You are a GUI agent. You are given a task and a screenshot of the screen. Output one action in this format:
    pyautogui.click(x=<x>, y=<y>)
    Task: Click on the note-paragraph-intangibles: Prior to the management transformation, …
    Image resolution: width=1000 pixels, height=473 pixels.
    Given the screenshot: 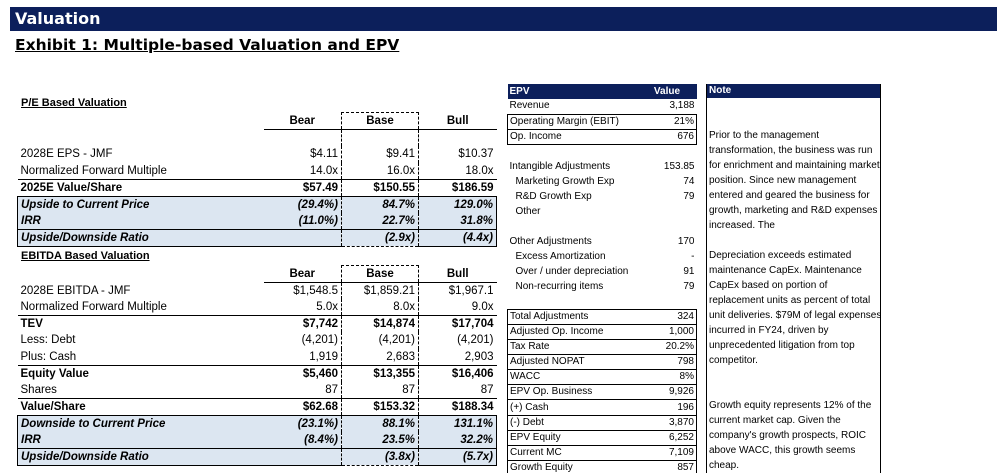 What is the action you would take?
    pyautogui.click(x=794, y=180)
    